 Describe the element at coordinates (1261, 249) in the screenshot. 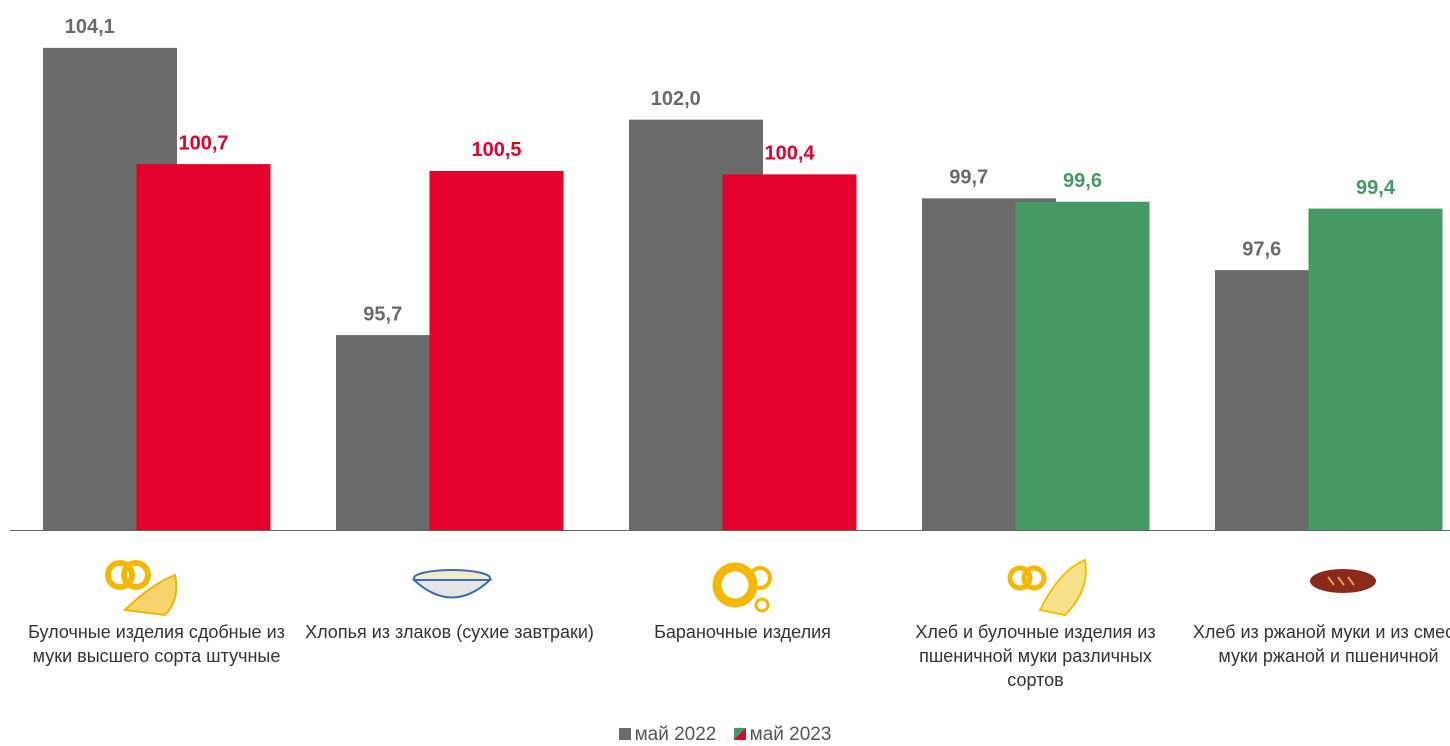

I see `value-label: 97,6` at that location.